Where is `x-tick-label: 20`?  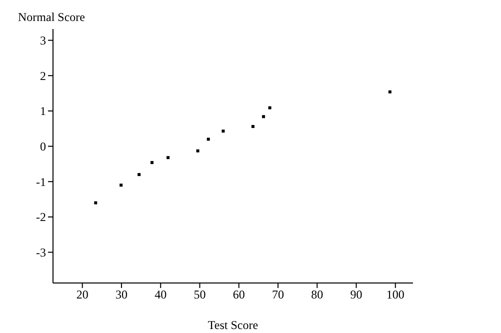
x-tick-label: 20 is located at coordinates (82, 295).